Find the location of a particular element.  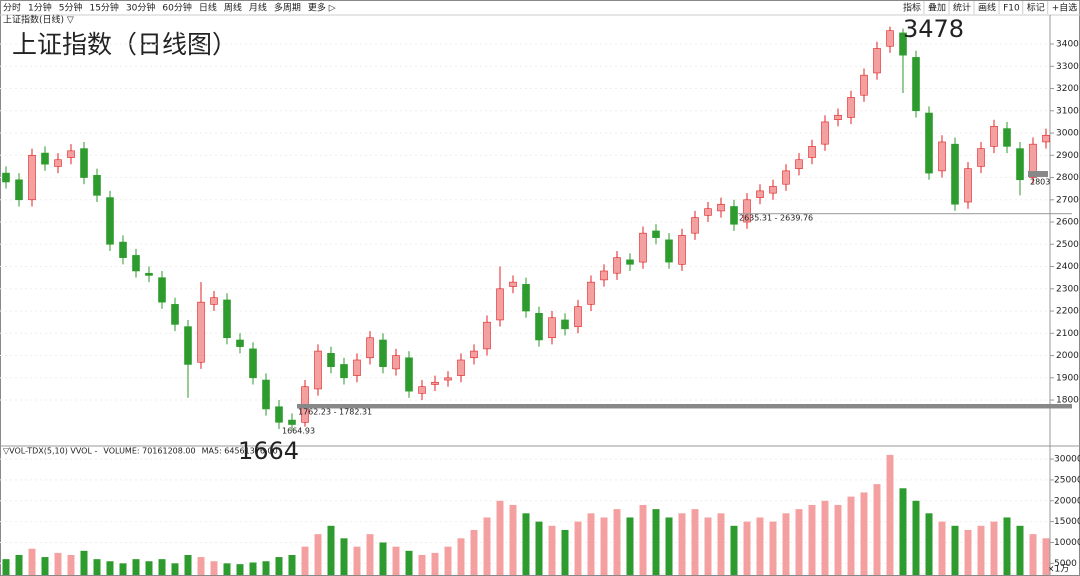

volume-unit: ×1万 is located at coordinates (1058, 570).